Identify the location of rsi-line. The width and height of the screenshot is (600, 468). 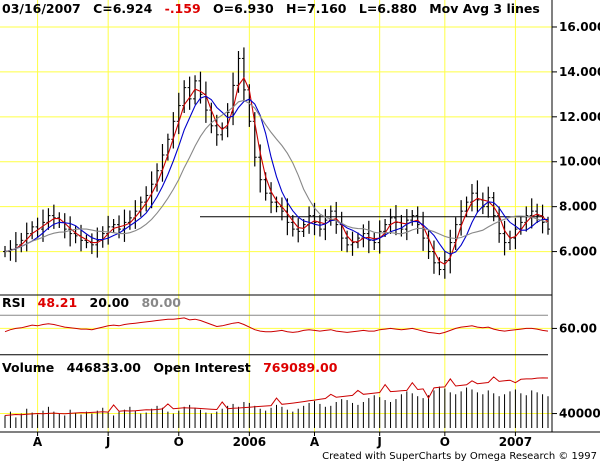
(276, 326).